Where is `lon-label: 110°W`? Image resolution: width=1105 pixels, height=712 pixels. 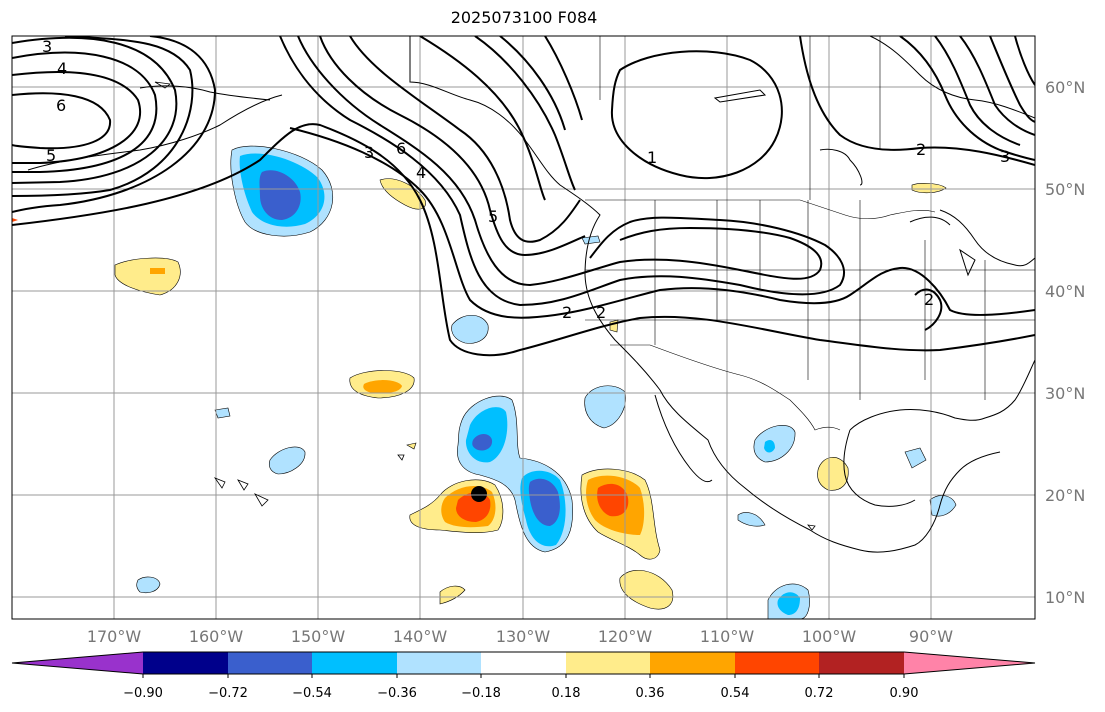 lon-label: 110°W is located at coordinates (727, 636).